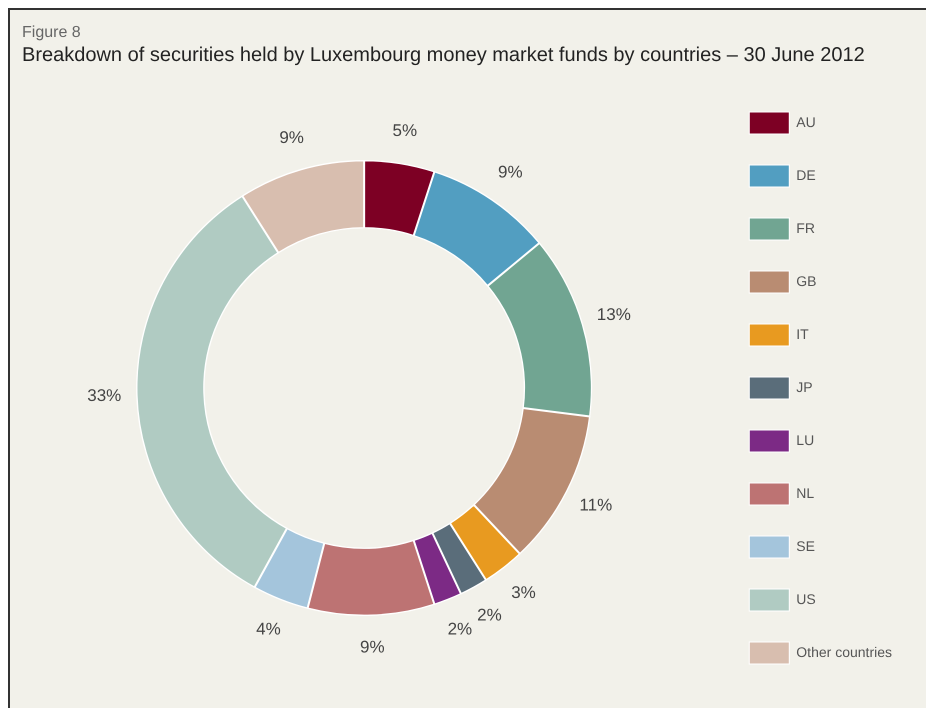 This screenshot has width=936, height=715. I want to click on legend-label: JP, so click(804, 386).